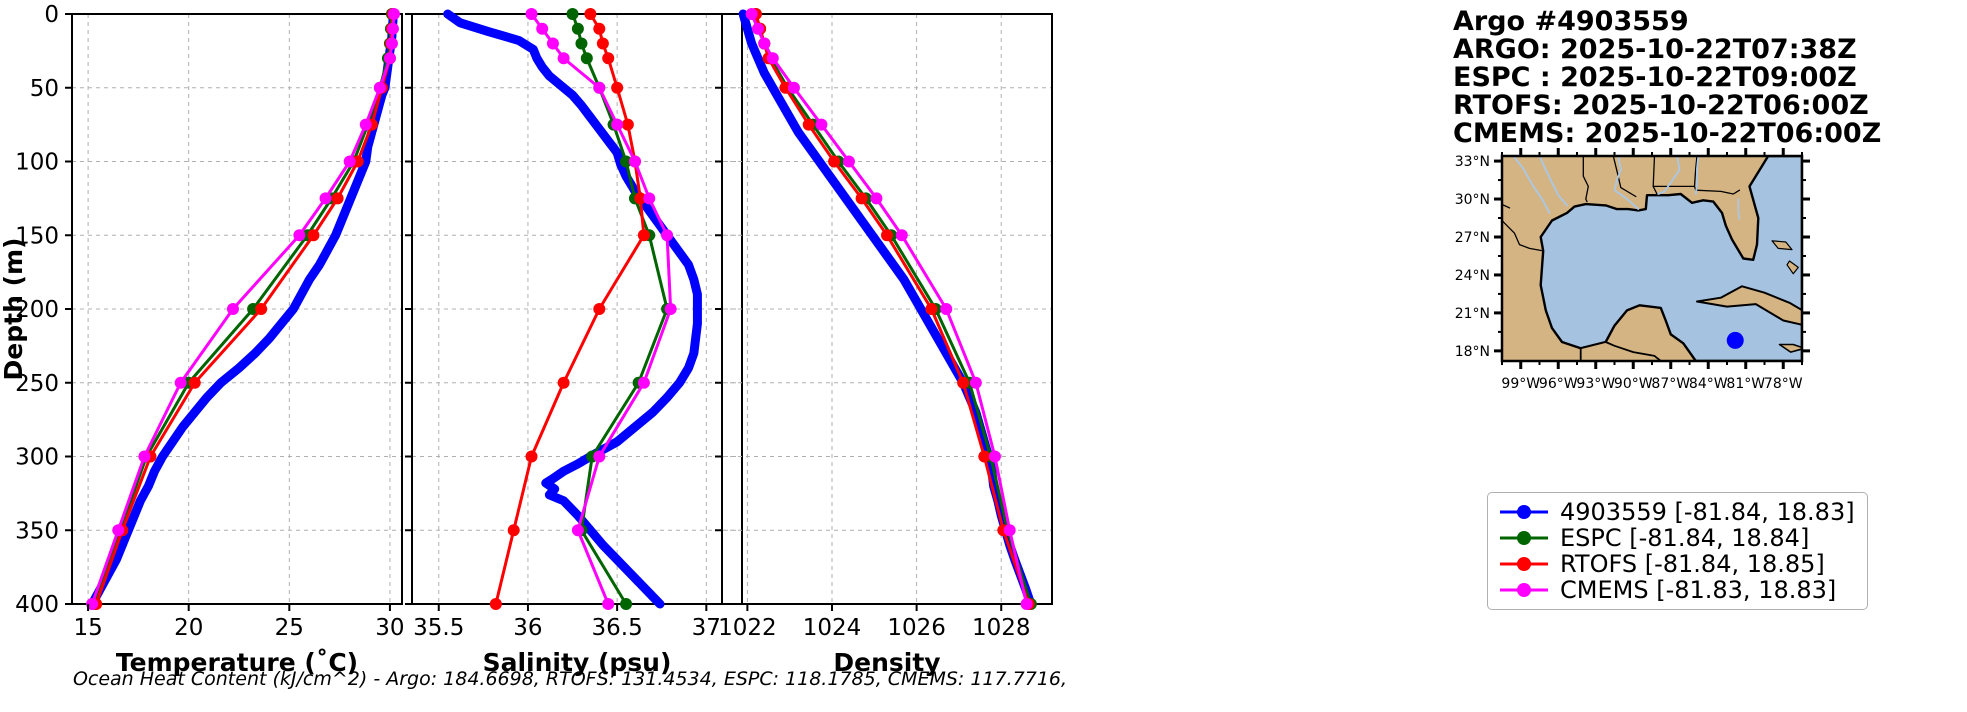  I want to click on svg-text: 24°N, so click(1472, 276).